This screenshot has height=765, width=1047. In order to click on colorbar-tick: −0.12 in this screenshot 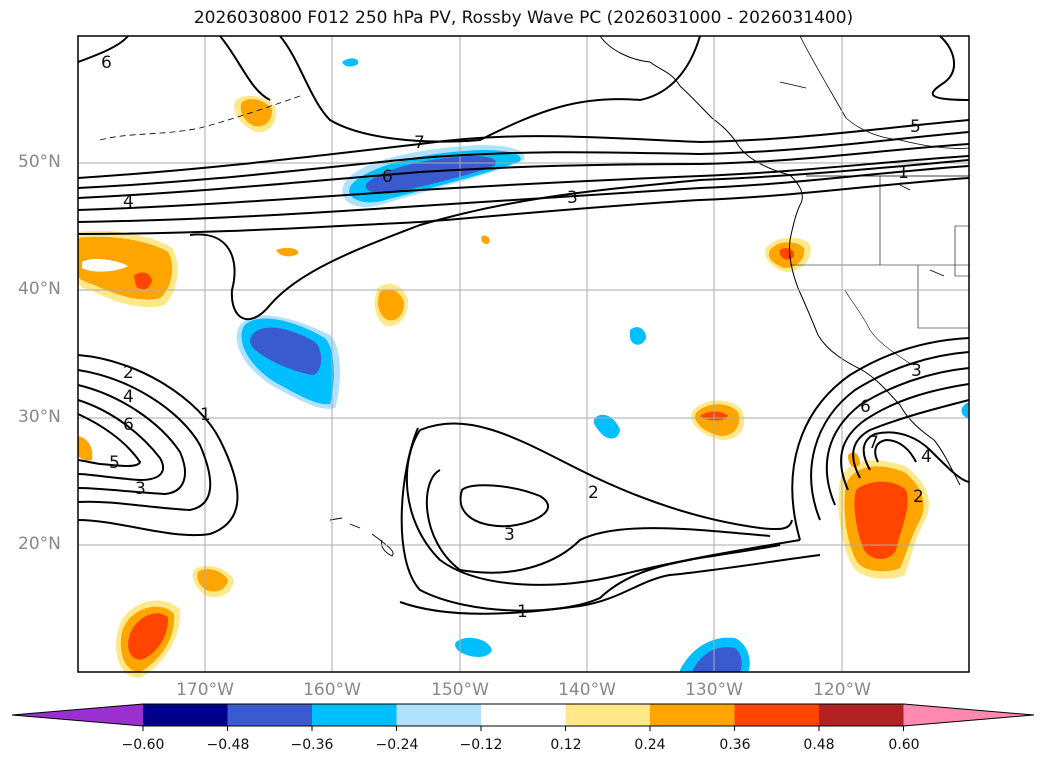, I will do `click(481, 745)`.